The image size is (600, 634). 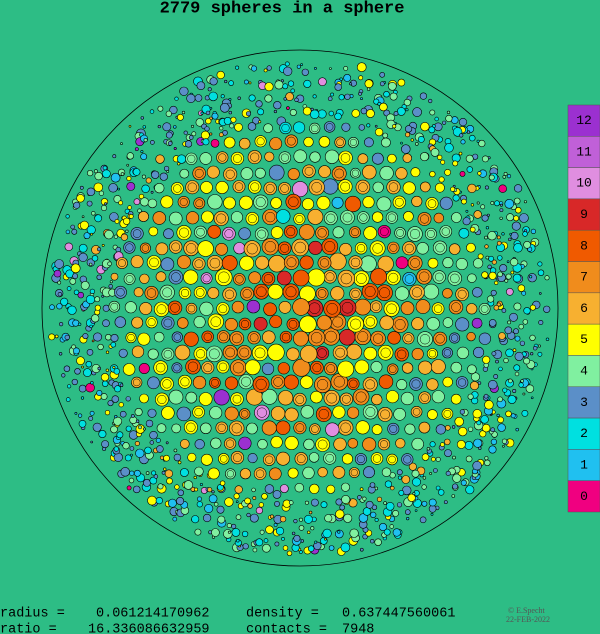 I want to click on legend-label: 12, so click(x=584, y=120).